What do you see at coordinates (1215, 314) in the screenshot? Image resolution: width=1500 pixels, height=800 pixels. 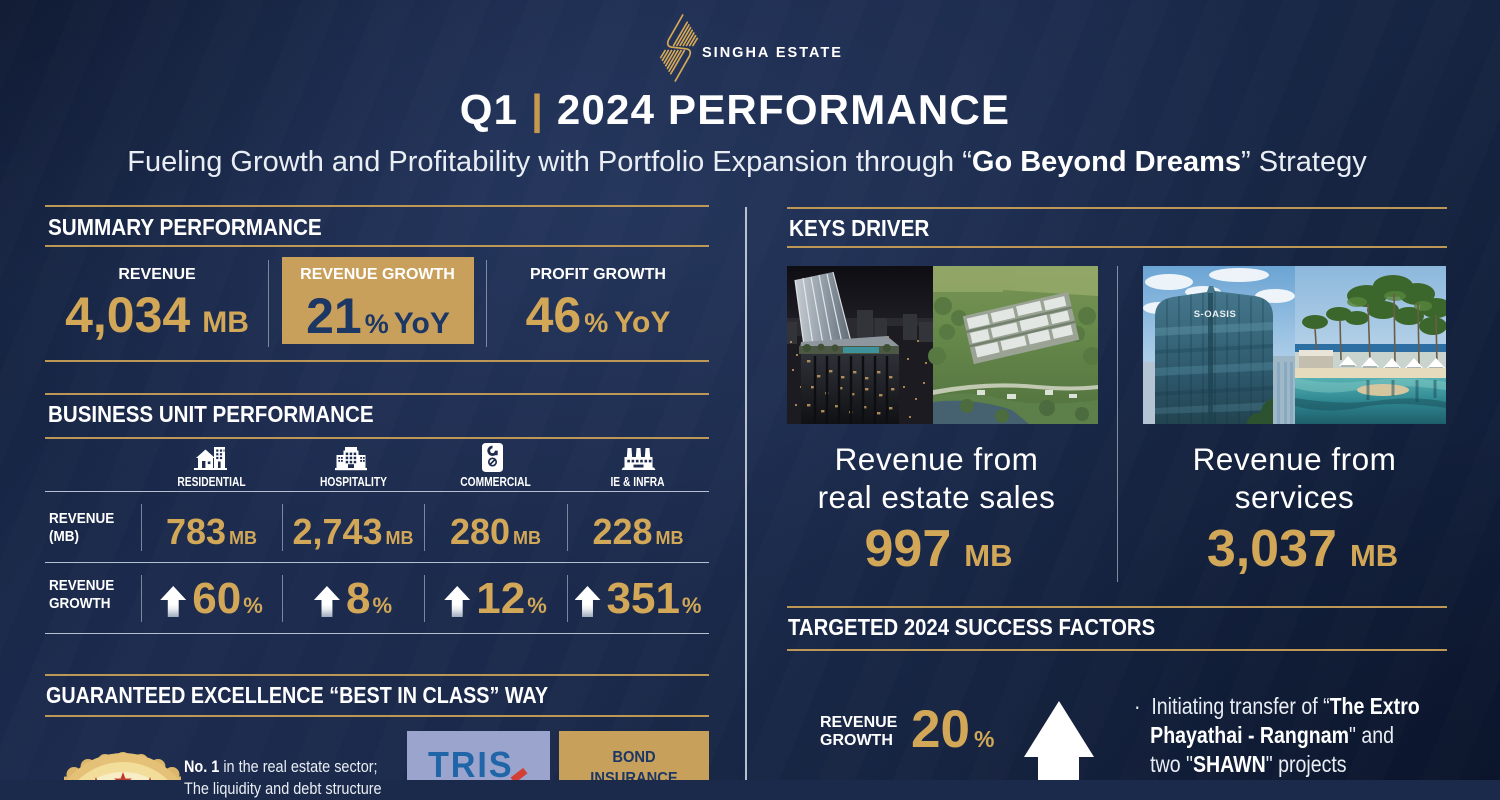 I see `svg-text: S-OASIS` at bounding box center [1215, 314].